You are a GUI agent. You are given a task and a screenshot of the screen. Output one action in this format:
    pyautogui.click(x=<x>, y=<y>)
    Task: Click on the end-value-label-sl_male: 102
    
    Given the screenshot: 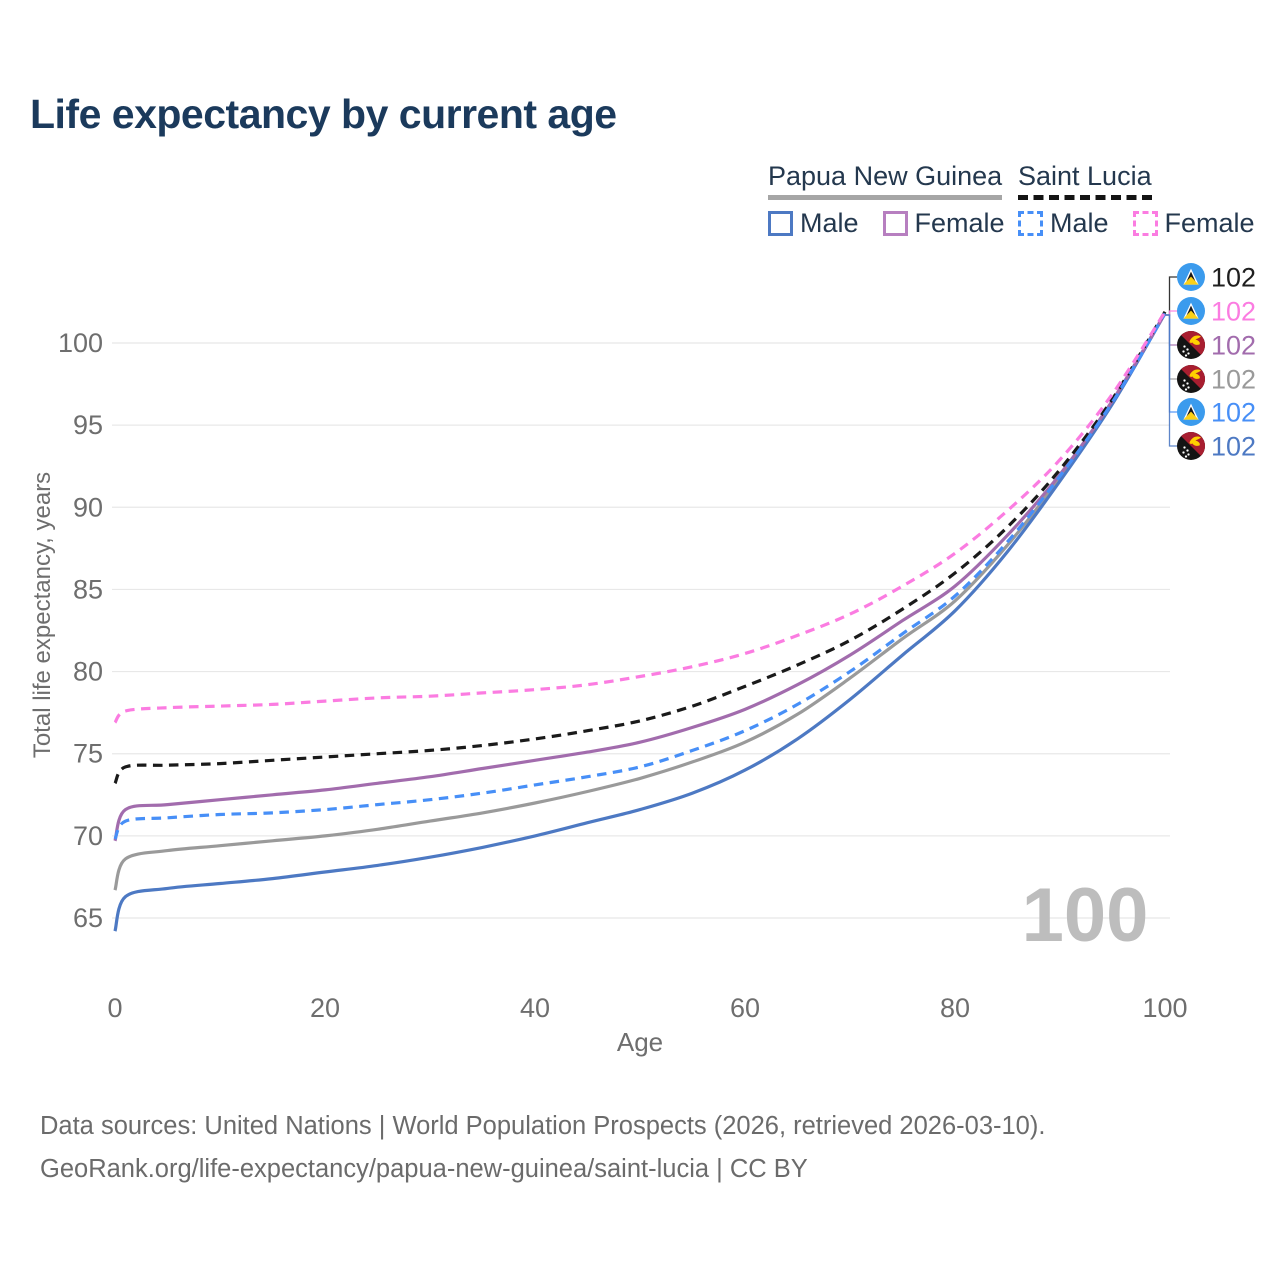 What is the action you would take?
    pyautogui.click(x=1233, y=413)
    